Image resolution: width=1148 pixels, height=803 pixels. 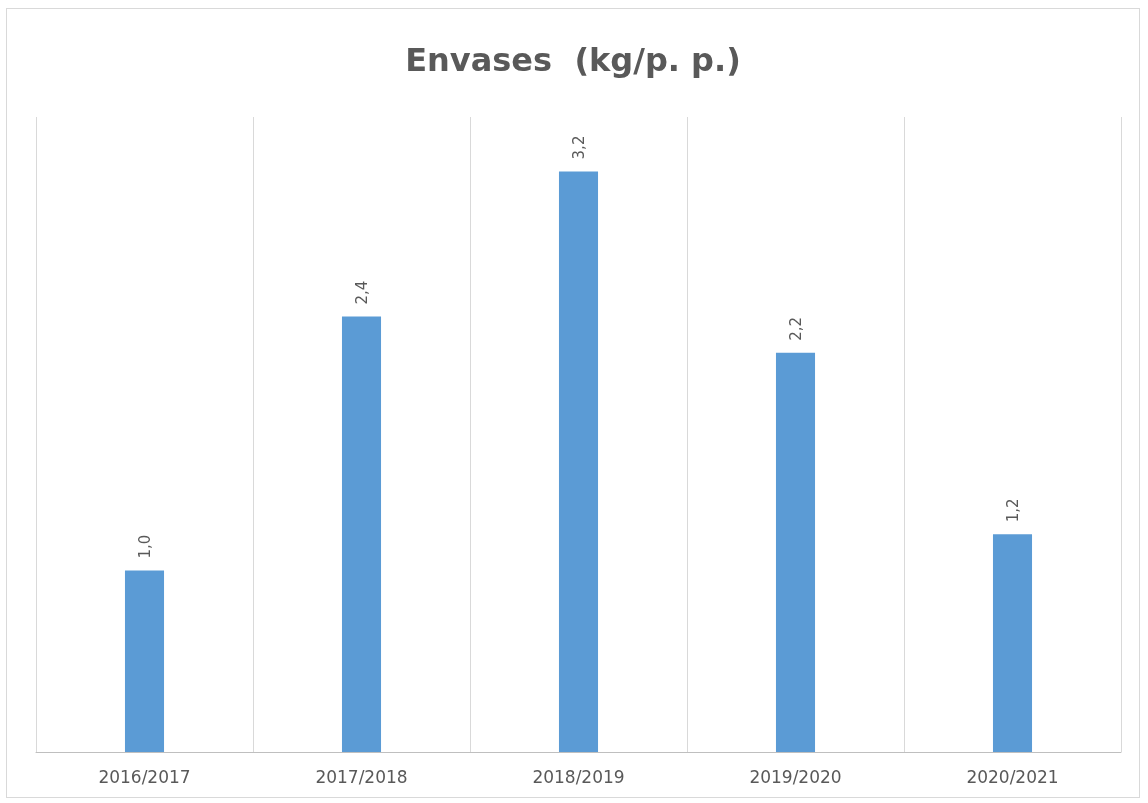 What do you see at coordinates (1012, 510) in the screenshot?
I see `data-label: 1,2` at bounding box center [1012, 510].